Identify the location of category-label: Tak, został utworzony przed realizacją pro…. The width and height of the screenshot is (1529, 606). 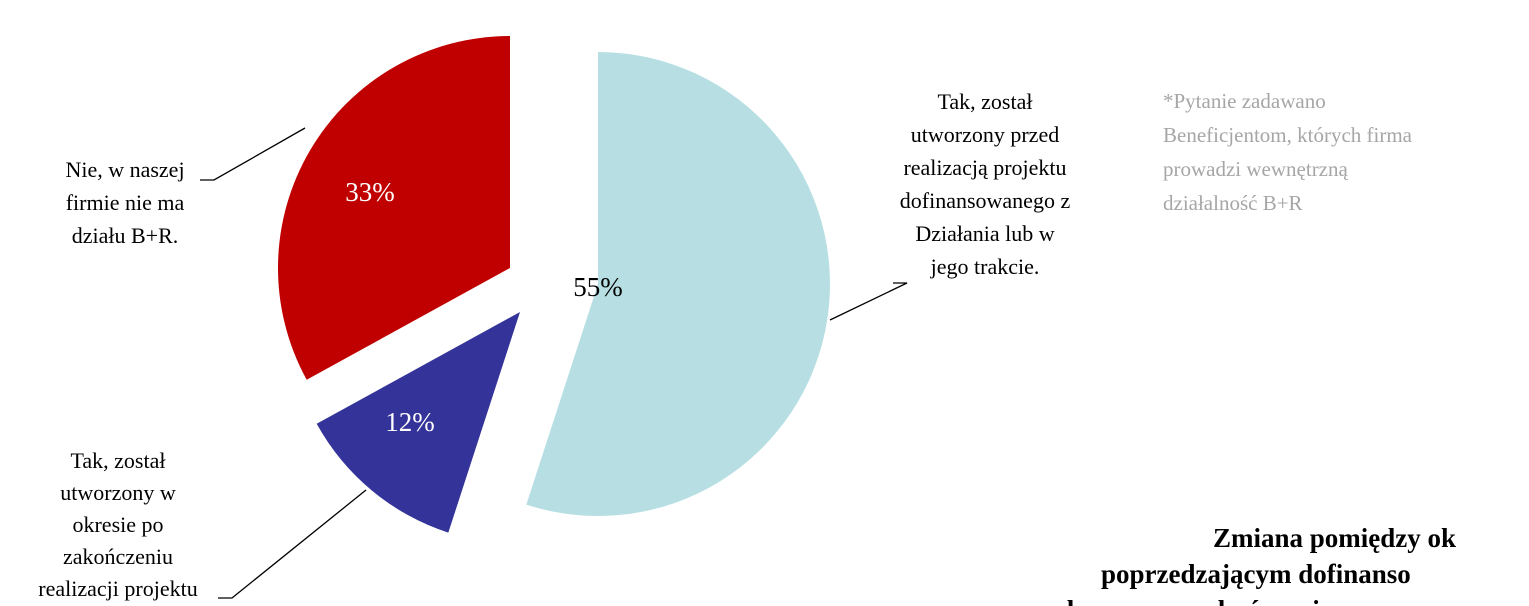
(985, 184).